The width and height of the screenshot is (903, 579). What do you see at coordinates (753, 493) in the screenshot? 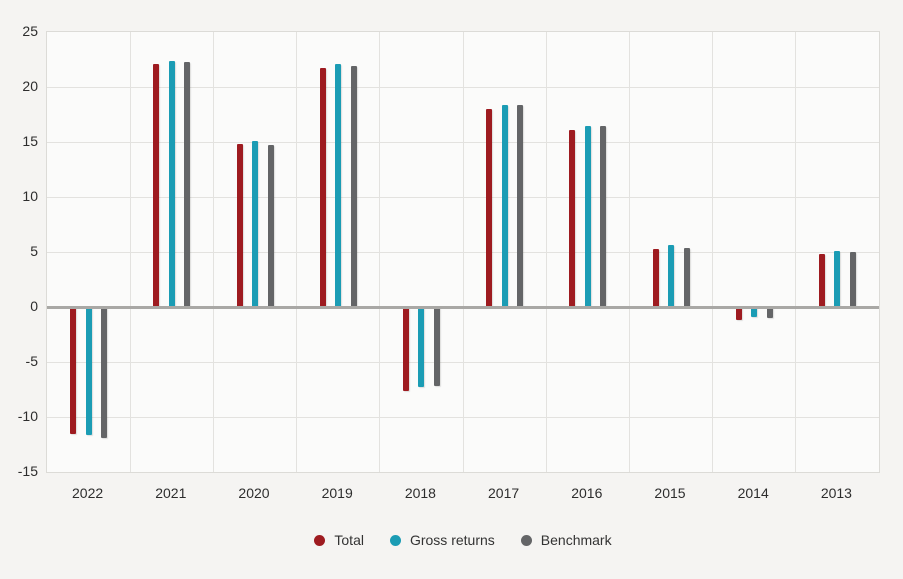
I see `x-tick-label-2014: 2014` at bounding box center [753, 493].